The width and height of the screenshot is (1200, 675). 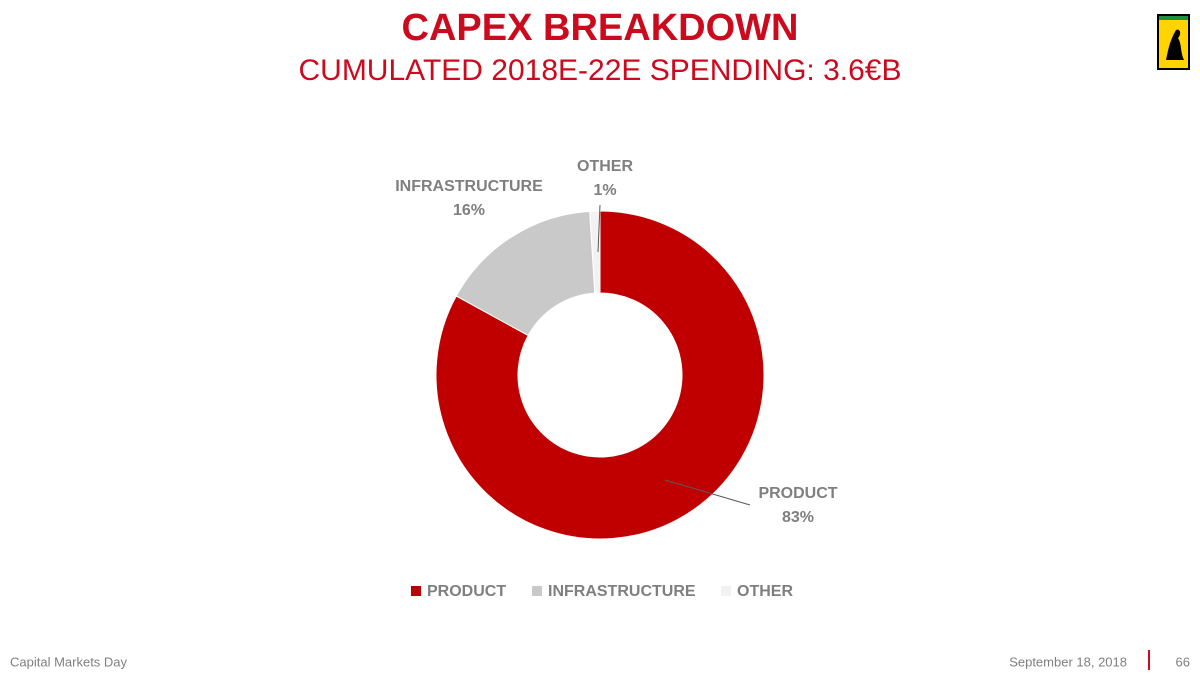 What do you see at coordinates (599, 70) in the screenshot?
I see `chart-subtitle: CUMULATED 2018E-22E SPENDING: 3.6€B` at bounding box center [599, 70].